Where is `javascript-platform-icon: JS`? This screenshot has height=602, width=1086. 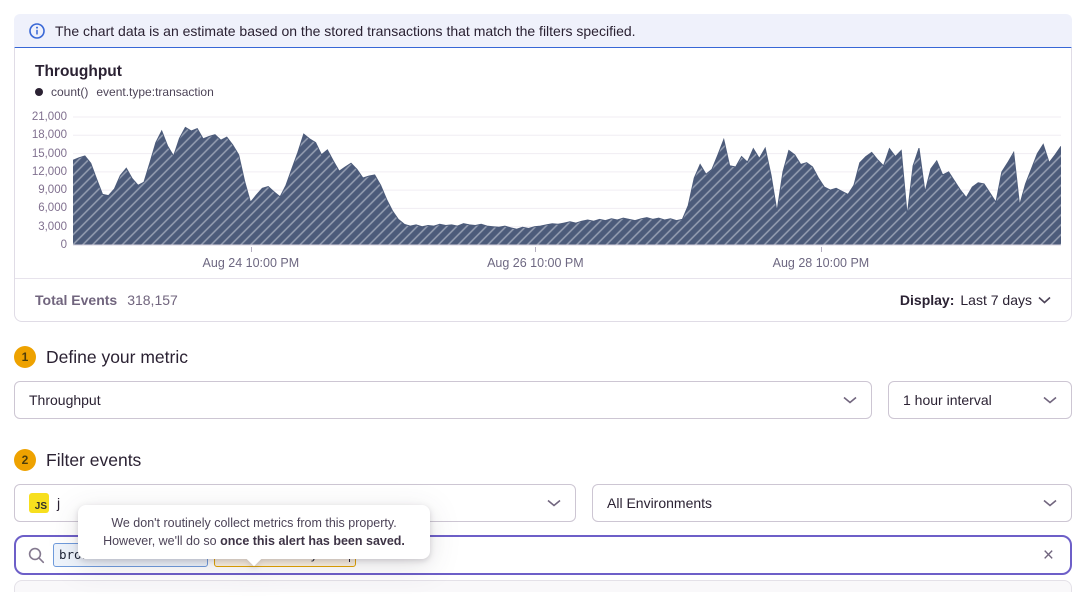
javascript-platform-icon: JS is located at coordinates (39, 503).